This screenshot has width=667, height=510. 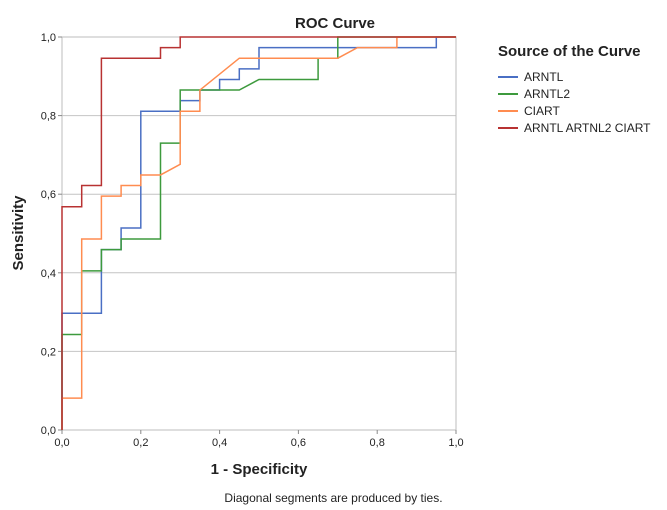 I want to click on legend-label: ARNTL ARTNL2 CIART, so click(x=587, y=127).